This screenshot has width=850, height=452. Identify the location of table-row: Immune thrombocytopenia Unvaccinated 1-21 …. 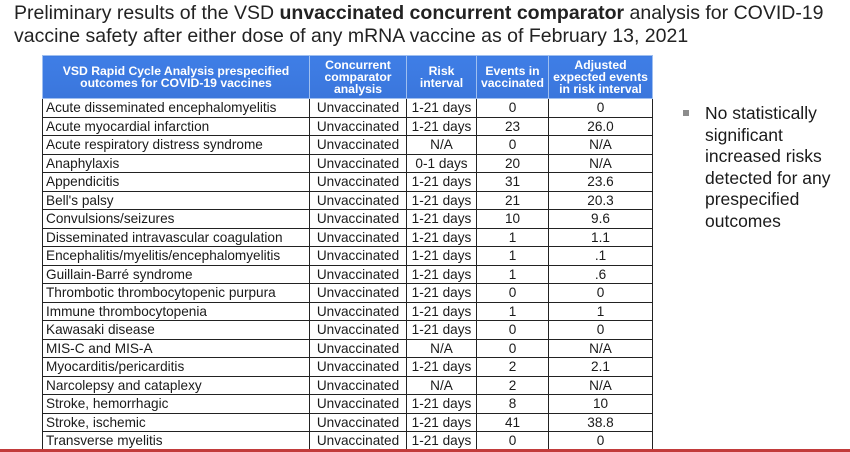
(347, 311).